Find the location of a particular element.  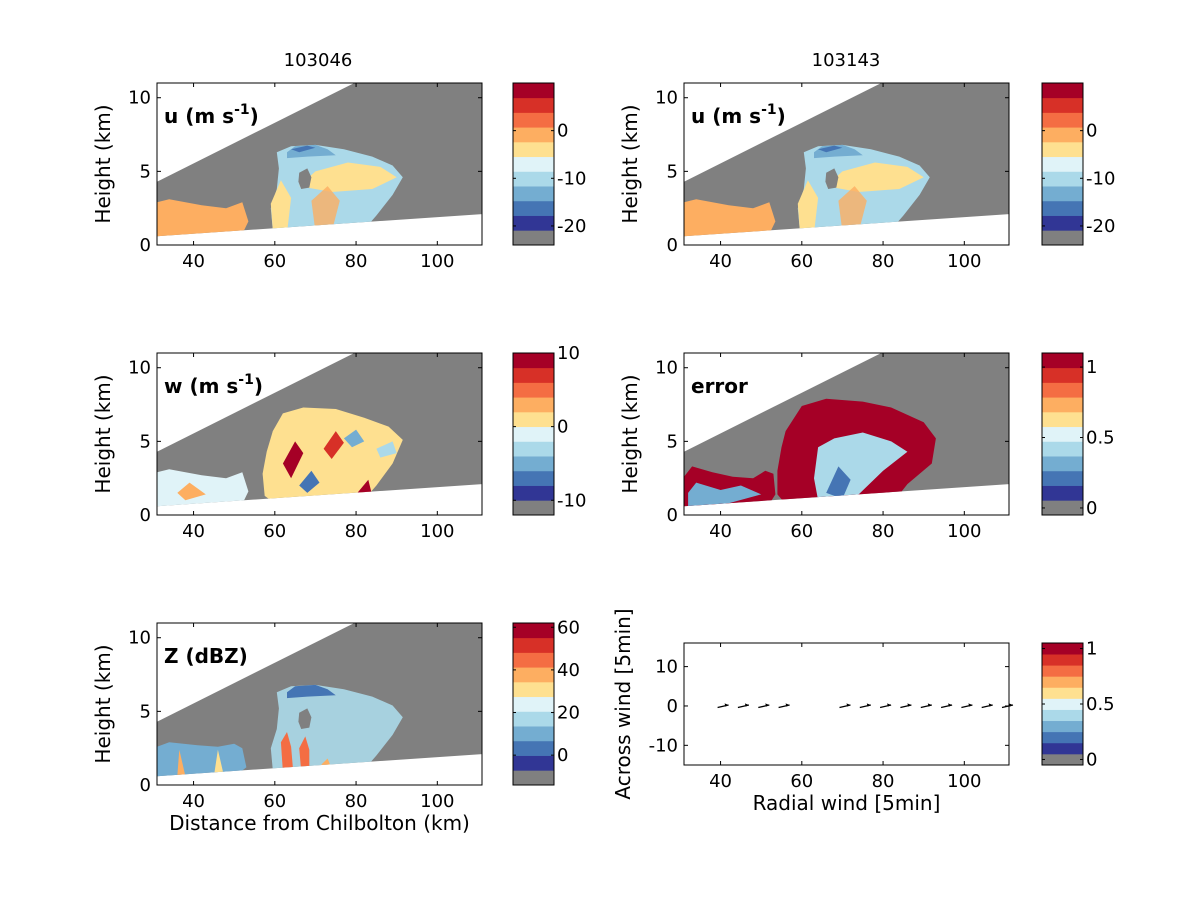

y-tick-label: 0 is located at coordinates (145, 245).